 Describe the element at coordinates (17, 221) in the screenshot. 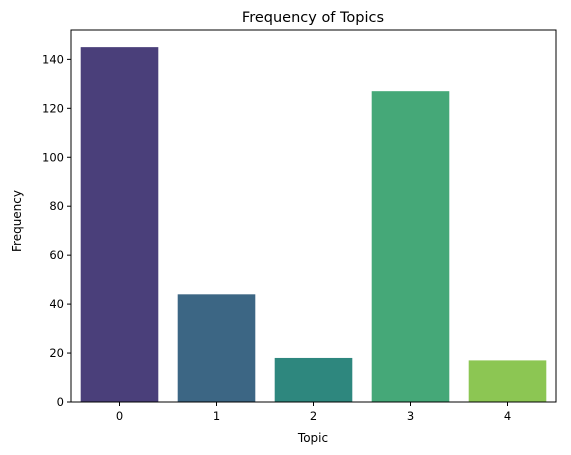

I see `y-axis-label: Frequency` at that location.